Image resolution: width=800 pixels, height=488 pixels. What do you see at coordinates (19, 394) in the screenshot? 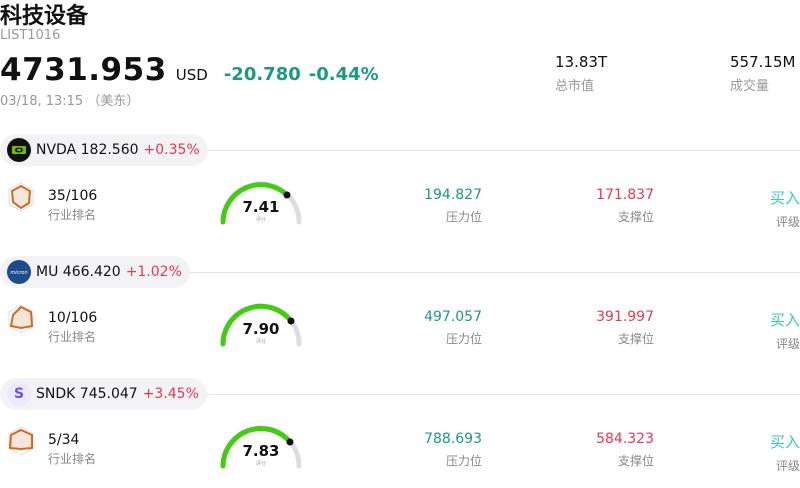
I see `sandisk-logo-icon: S` at bounding box center [19, 394].